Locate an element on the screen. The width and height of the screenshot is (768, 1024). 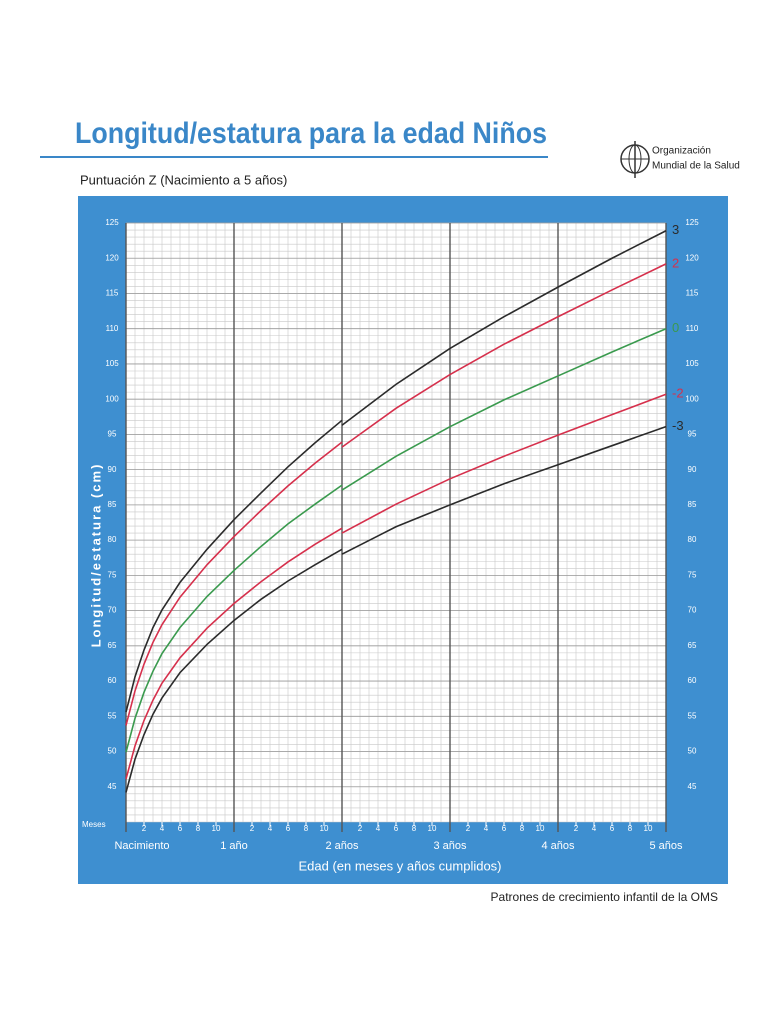
series-label: -2 is located at coordinates (678, 393).